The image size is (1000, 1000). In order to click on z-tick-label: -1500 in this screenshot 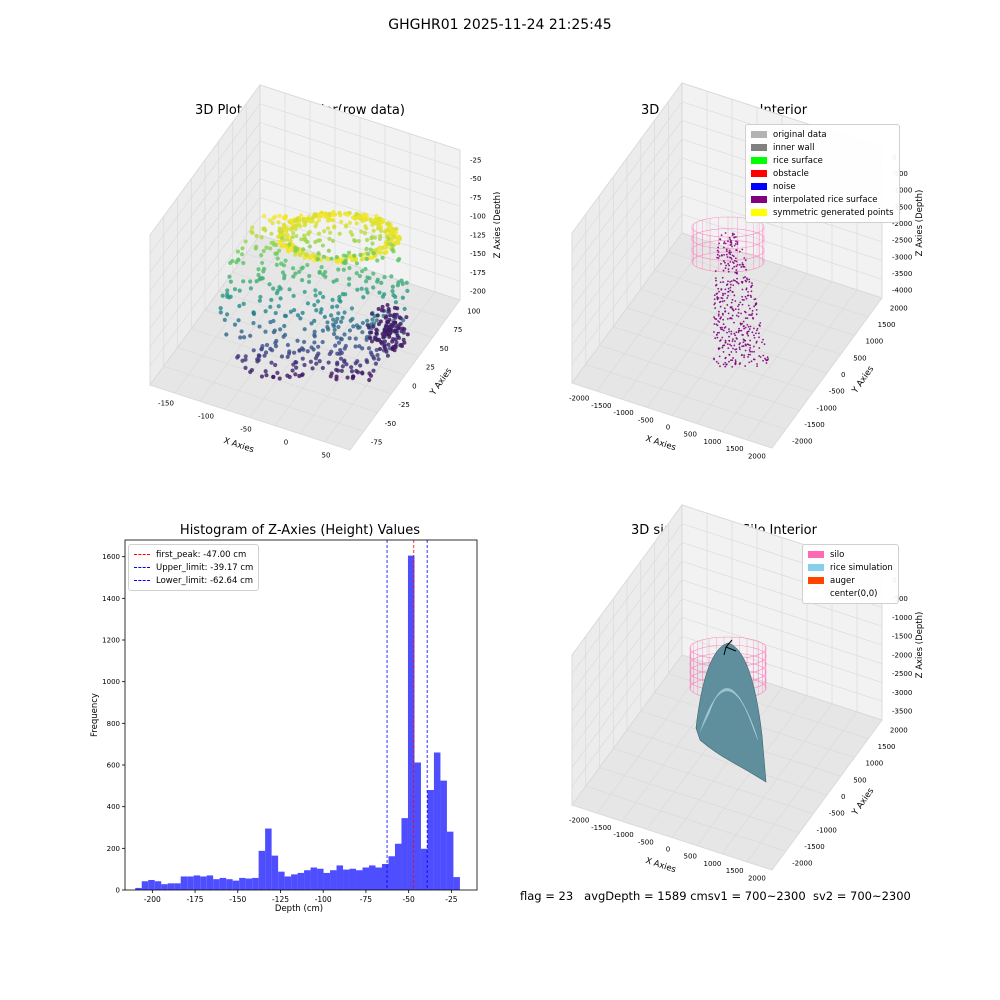, I will do `click(902, 637)`.